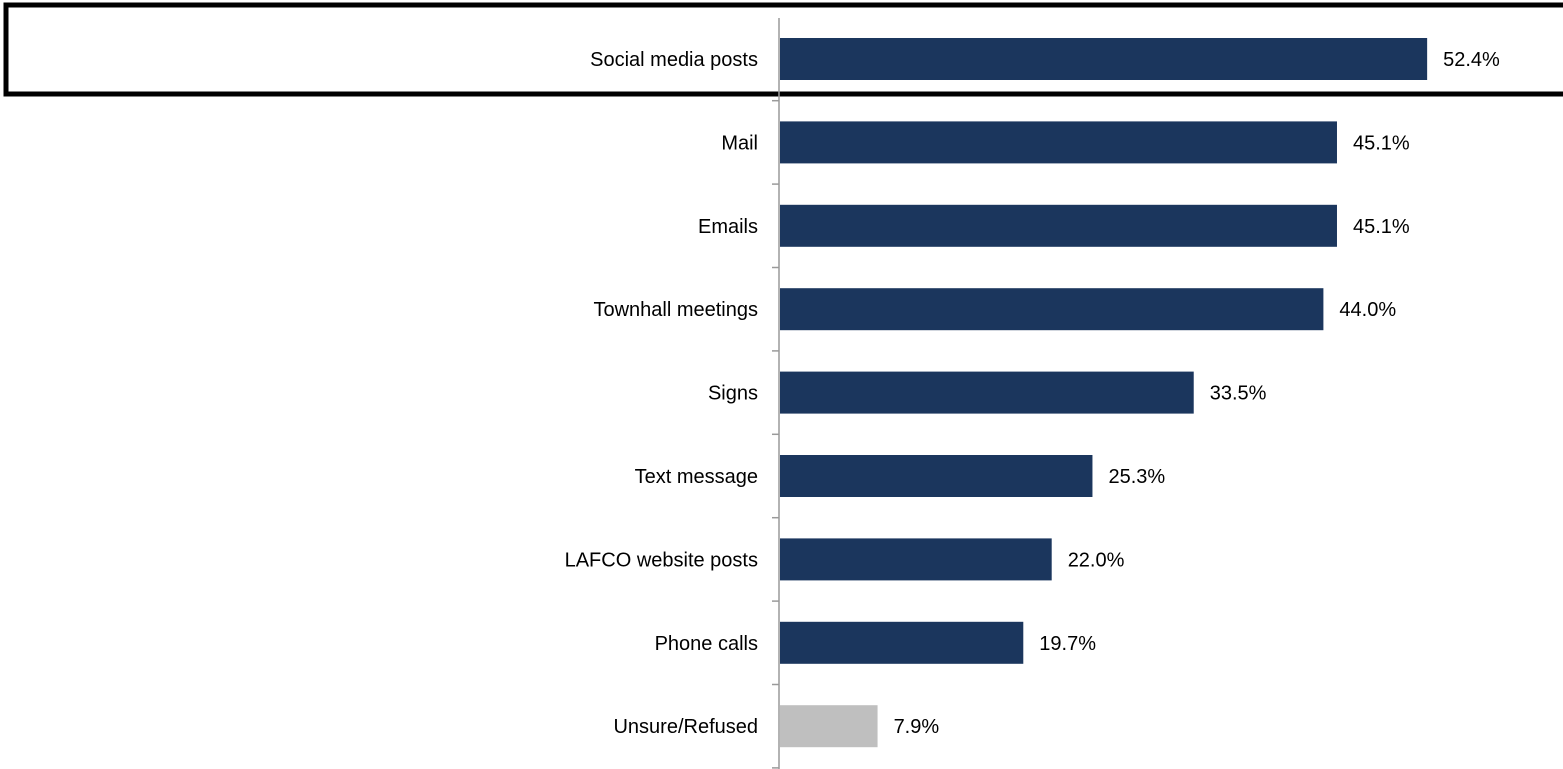 Image resolution: width=1563 pixels, height=769 pixels. I want to click on data-label: 25.3%, so click(1136, 477).